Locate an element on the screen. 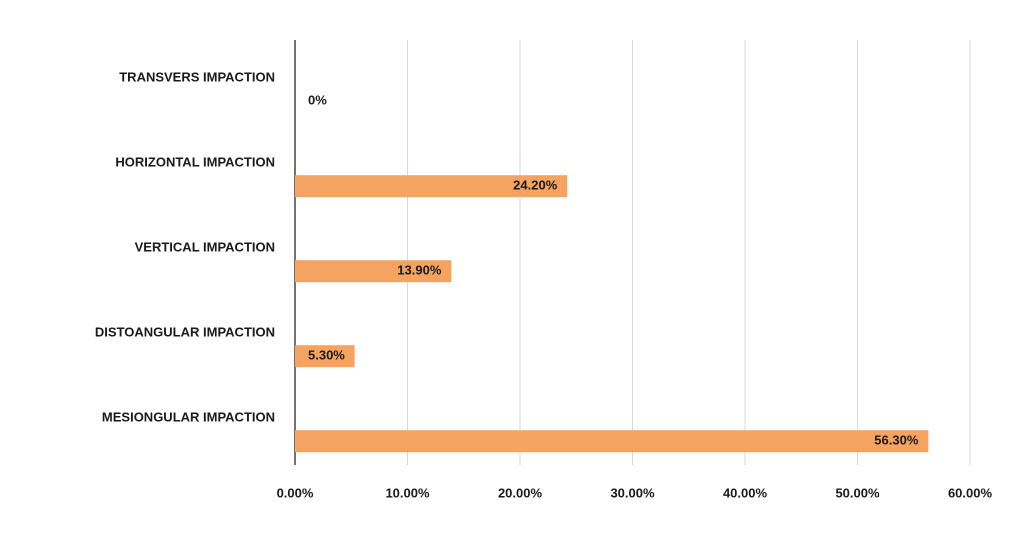 The image size is (1024, 539). category-label: MESIONGULAR IMPACTION is located at coordinates (188, 417).